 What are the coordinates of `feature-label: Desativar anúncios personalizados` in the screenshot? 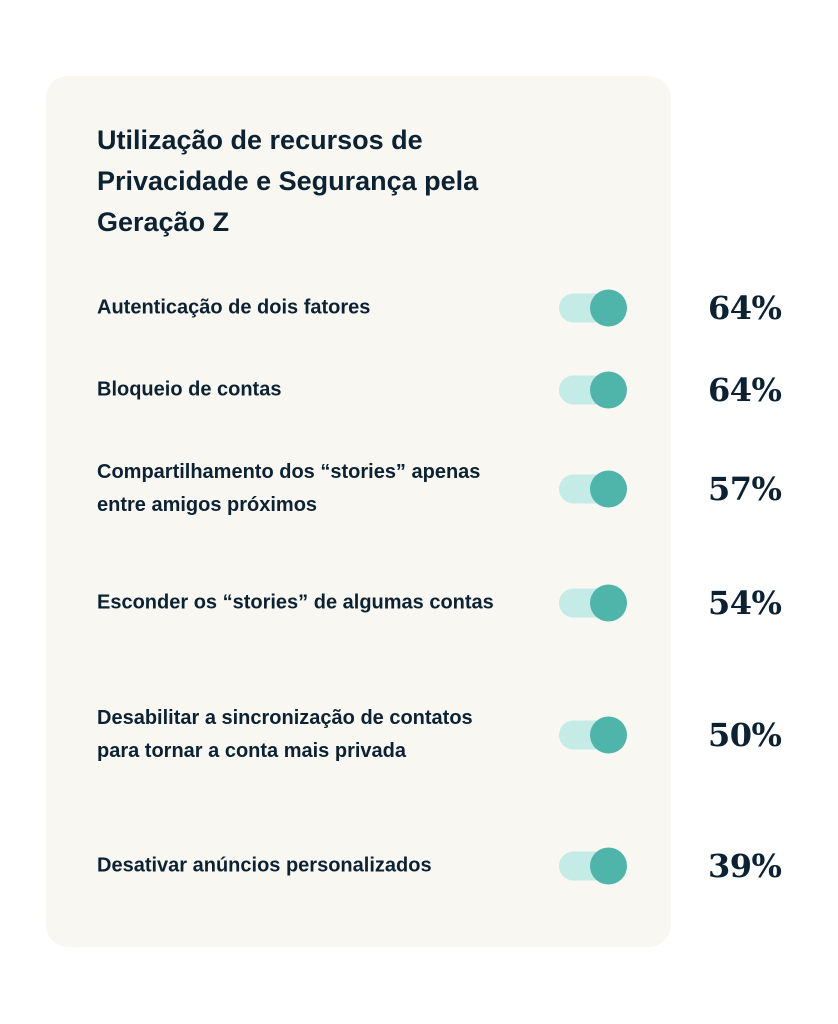 It's located at (264, 865).